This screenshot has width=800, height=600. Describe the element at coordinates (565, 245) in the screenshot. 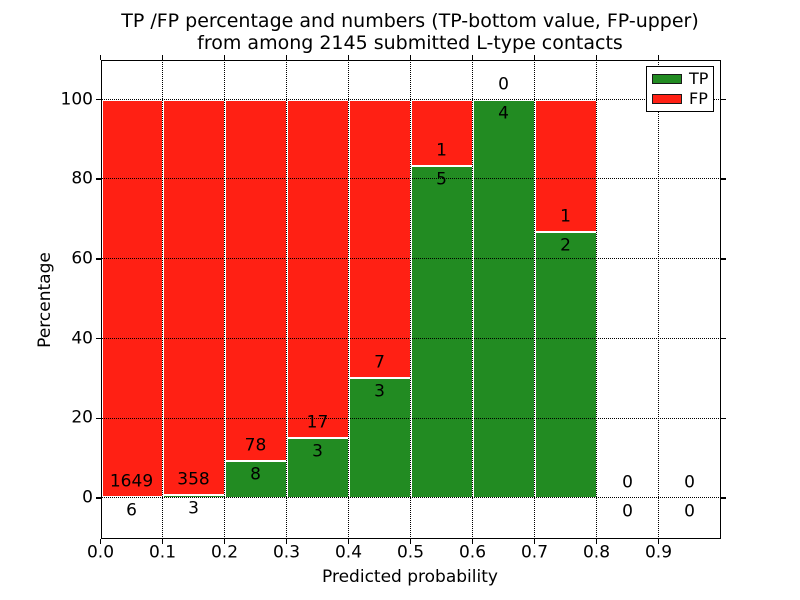

I see `tp-count-label: 2` at that location.